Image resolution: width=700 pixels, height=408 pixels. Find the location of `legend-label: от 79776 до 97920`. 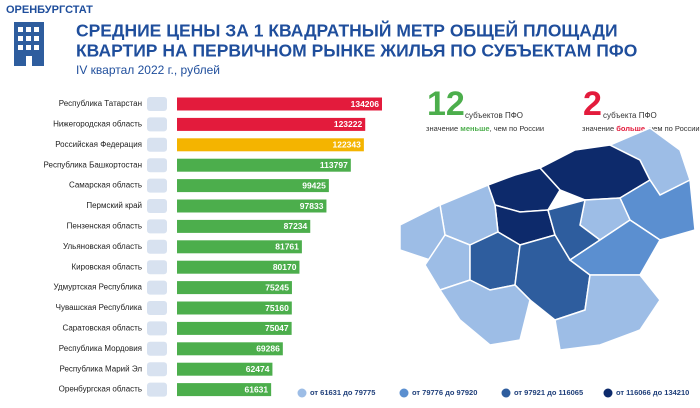

legend-label: от 79776 до 97920 is located at coordinates (444, 392).